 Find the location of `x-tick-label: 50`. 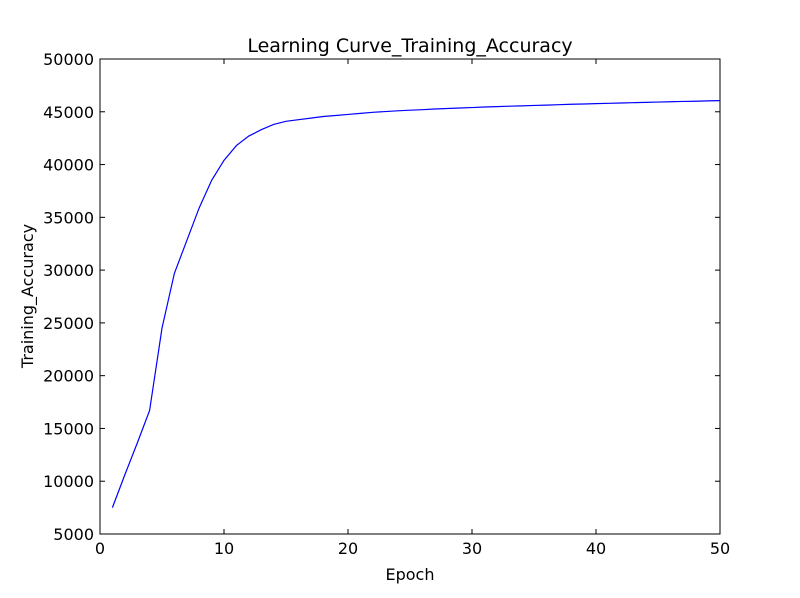

x-tick-label: 50 is located at coordinates (720, 548).